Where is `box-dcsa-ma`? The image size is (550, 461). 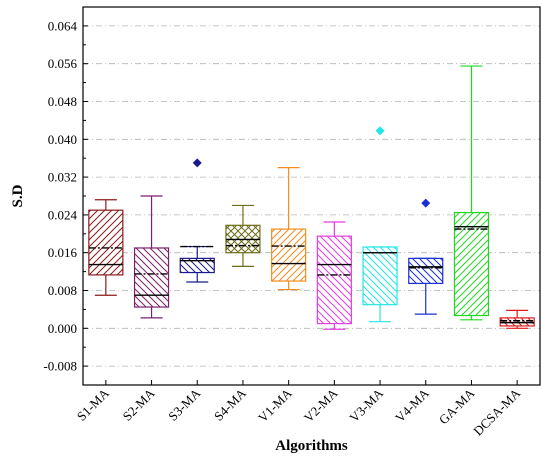 box-dcsa-ma is located at coordinates (517, 319).